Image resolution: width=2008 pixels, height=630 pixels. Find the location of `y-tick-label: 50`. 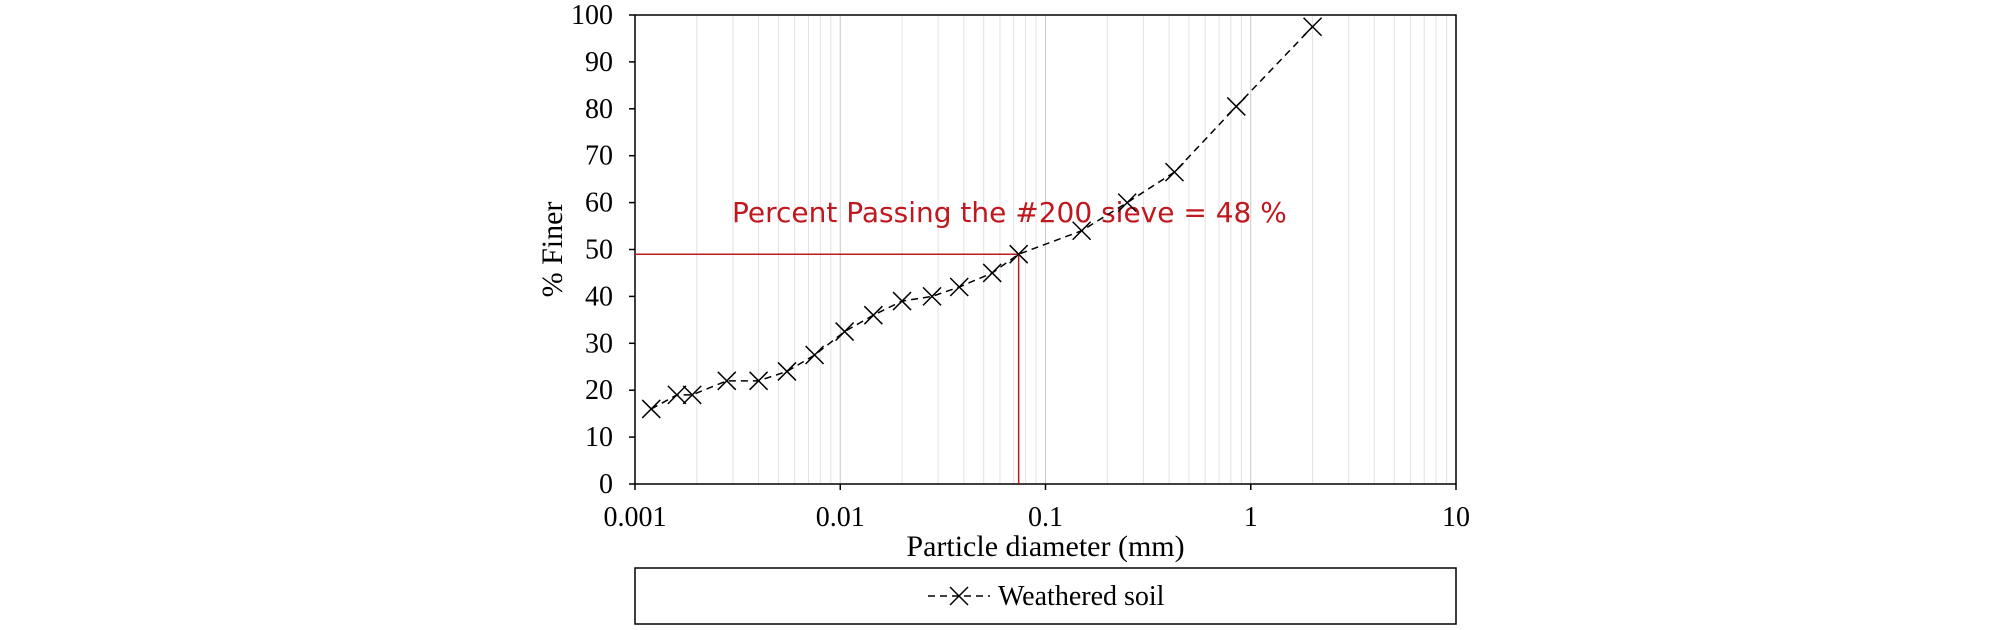

y-tick-label: 50 is located at coordinates (599, 250).